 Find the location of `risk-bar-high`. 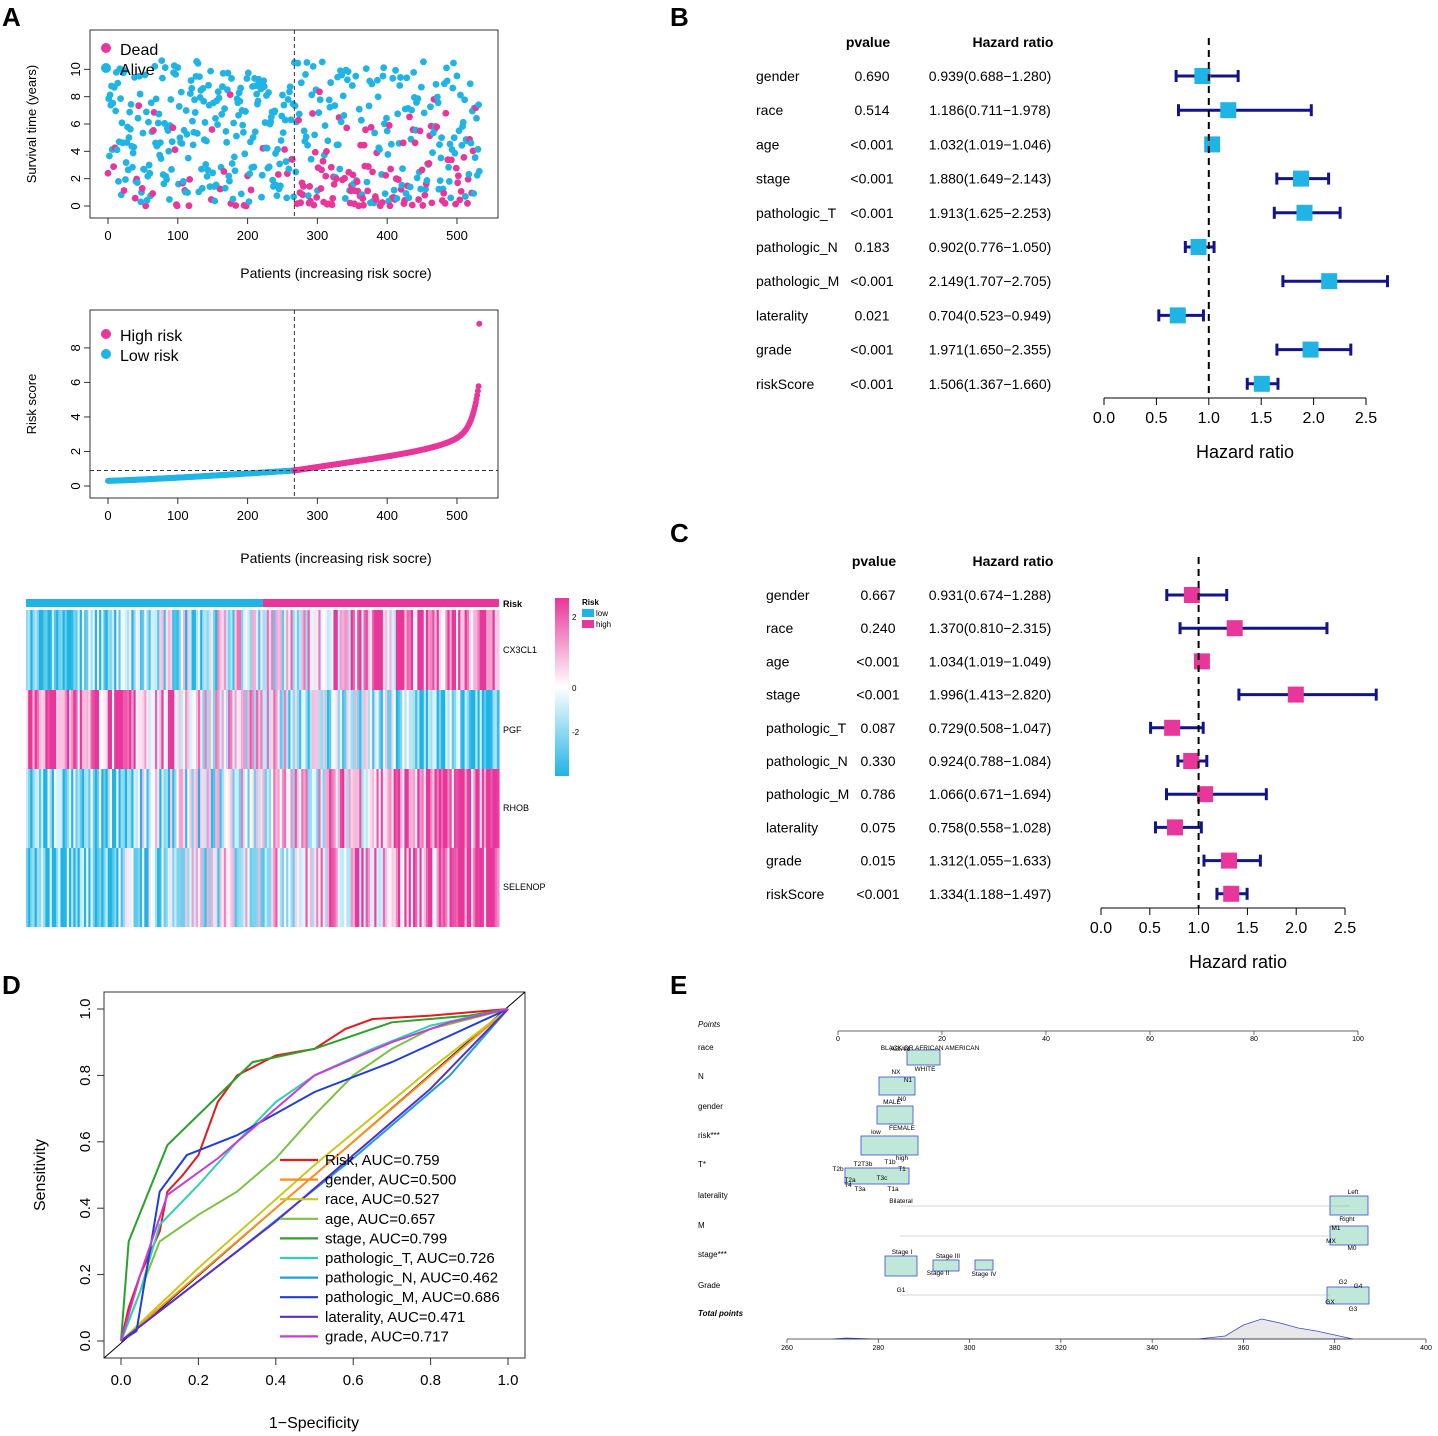

risk-bar-high is located at coordinates (381, 603).